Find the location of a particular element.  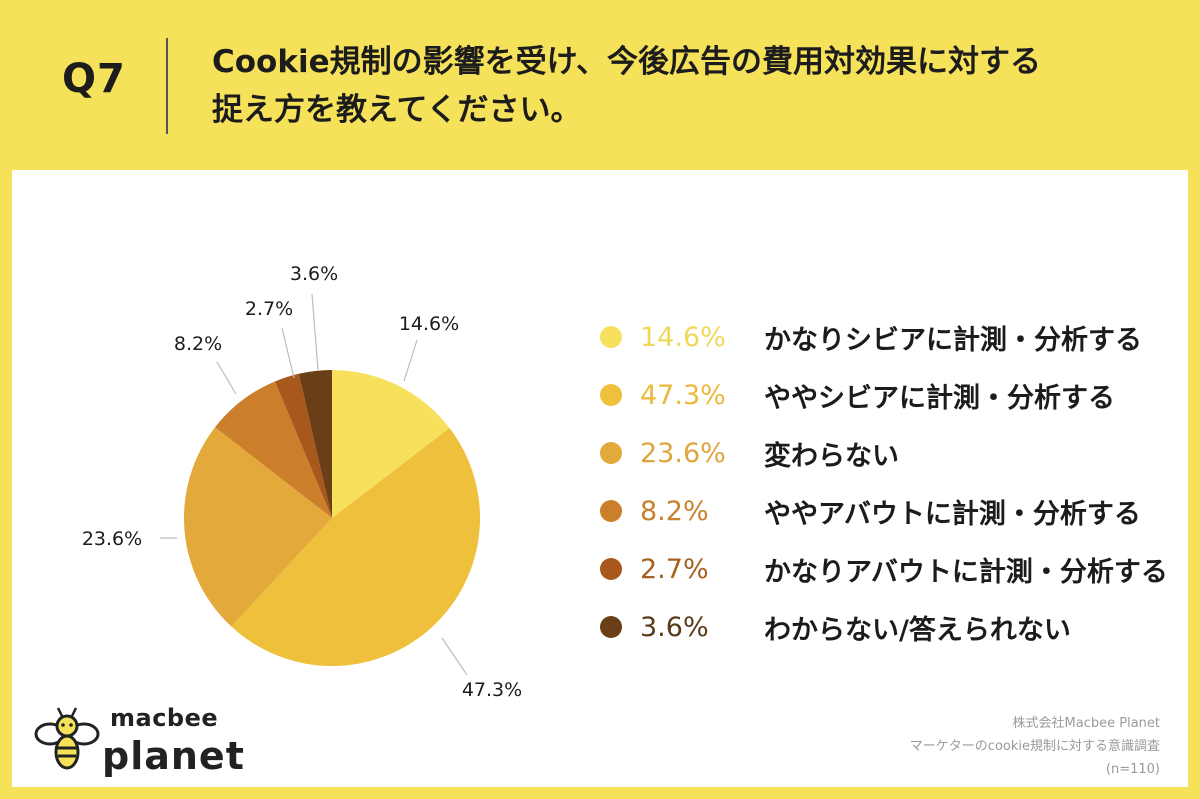

legend-label: わからない/答えられない is located at coordinates (917, 630).